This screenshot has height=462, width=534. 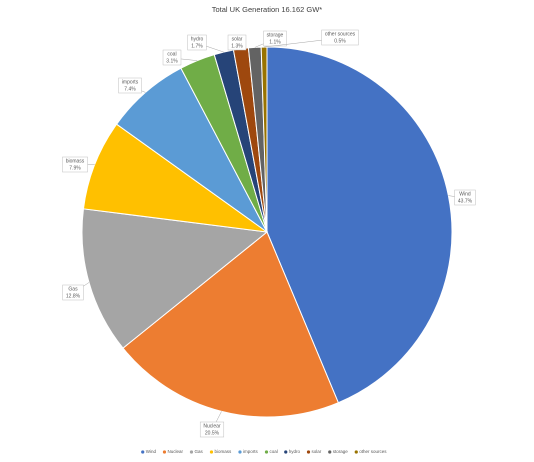 What do you see at coordinates (75, 168) in the screenshot?
I see `data-label-value: 7.9%` at bounding box center [75, 168].